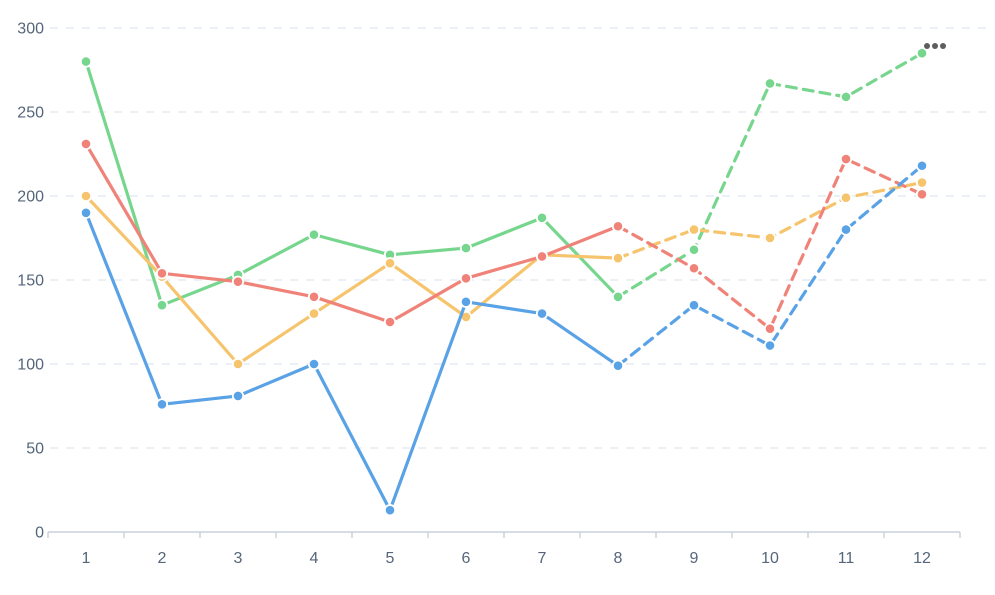 The image size is (995, 595). Describe the element at coordinates (162, 558) in the screenshot. I see `x-axis-label: 2` at that location.